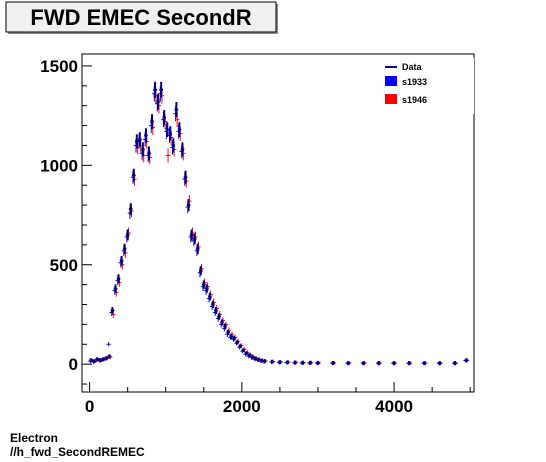  I want to click on x-tick-label: 4000, so click(394, 406).